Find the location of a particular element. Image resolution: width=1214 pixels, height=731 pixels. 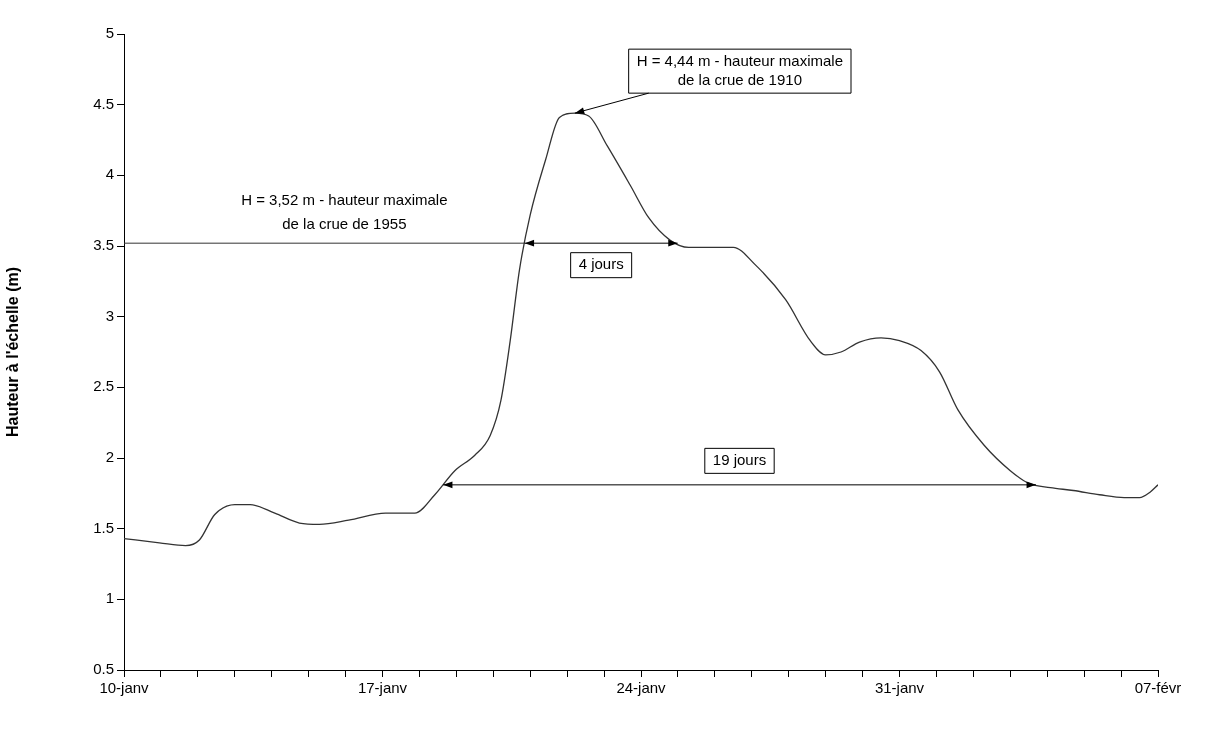

annotation: 4 jours is located at coordinates (601, 264).